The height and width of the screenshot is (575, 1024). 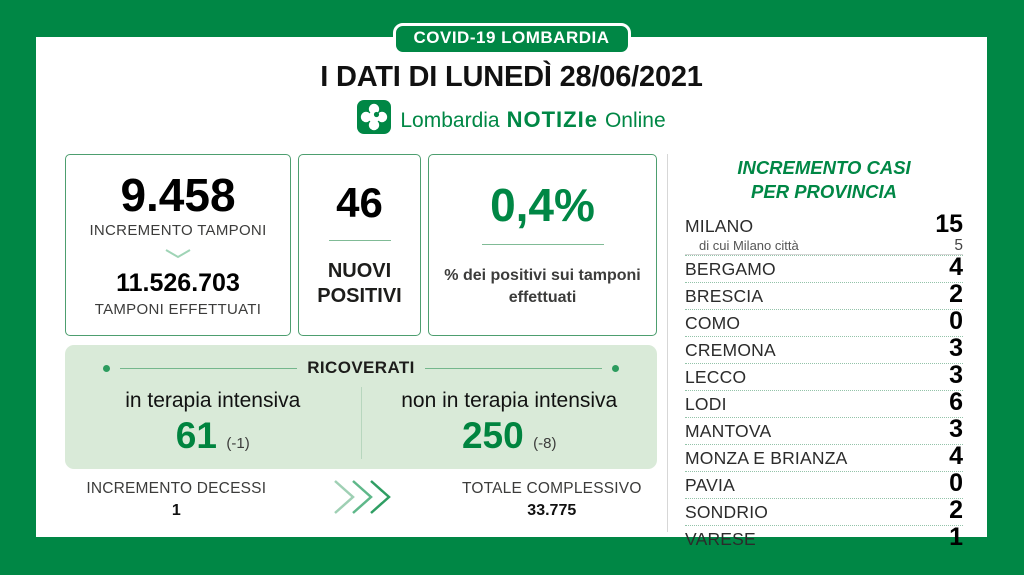 What do you see at coordinates (552, 500) in the screenshot?
I see `totale-complessivo-block: TOTALE COMPLESSIVO 33.775` at bounding box center [552, 500].